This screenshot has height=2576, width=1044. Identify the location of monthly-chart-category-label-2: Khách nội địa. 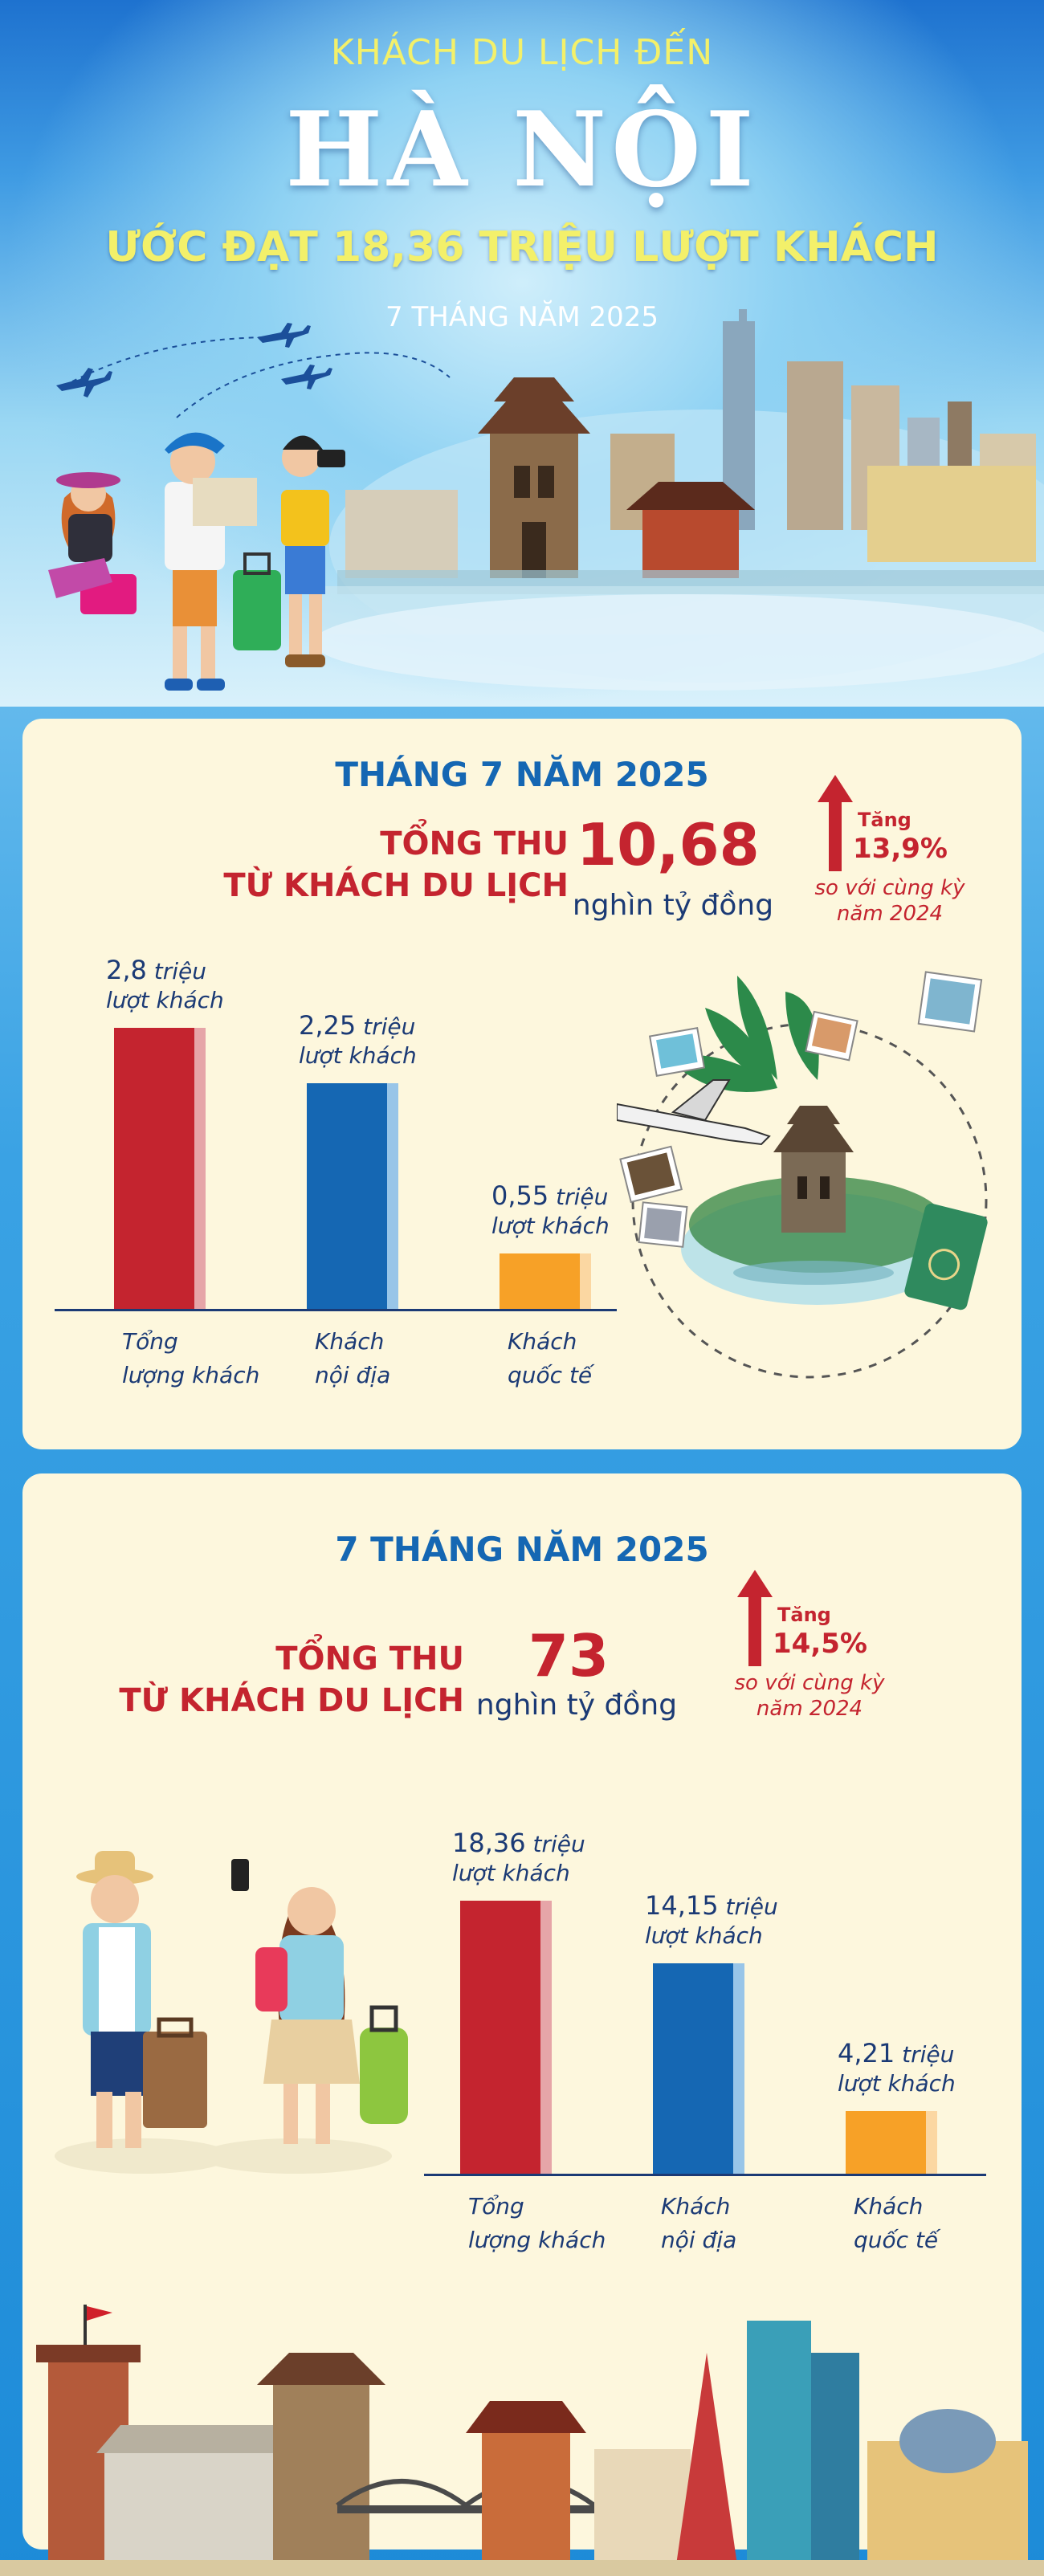
(353, 1358).